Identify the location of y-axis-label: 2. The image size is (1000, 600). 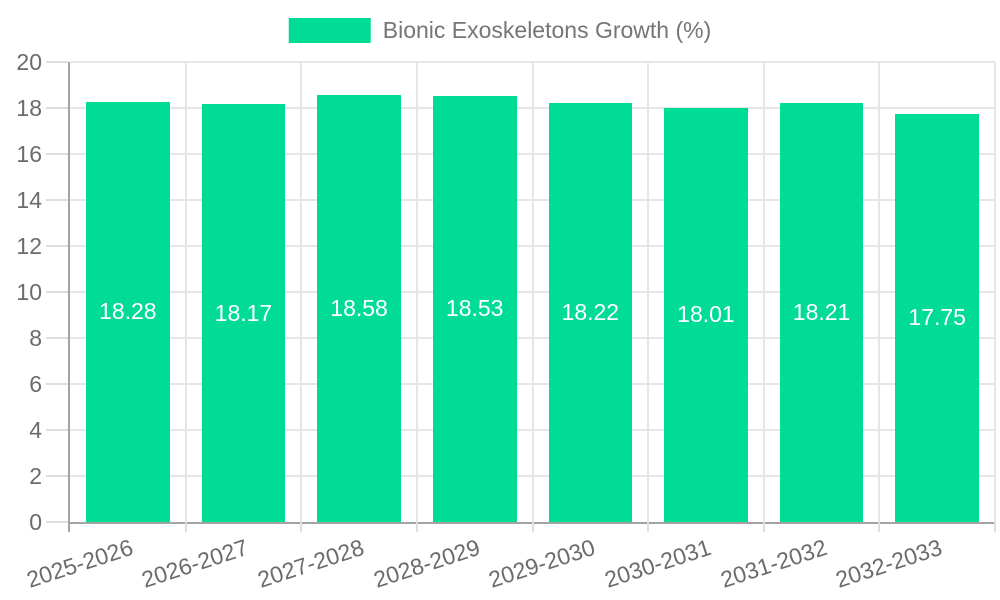
(35, 476).